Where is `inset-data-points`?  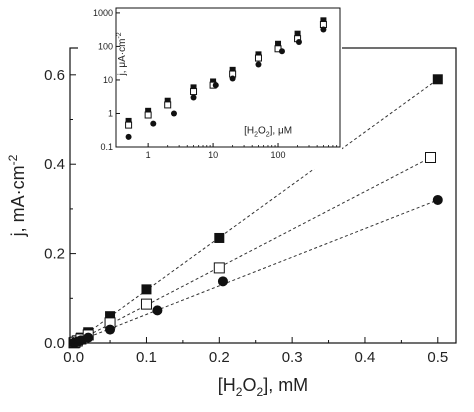 inset-data-points is located at coordinates (226, 78).